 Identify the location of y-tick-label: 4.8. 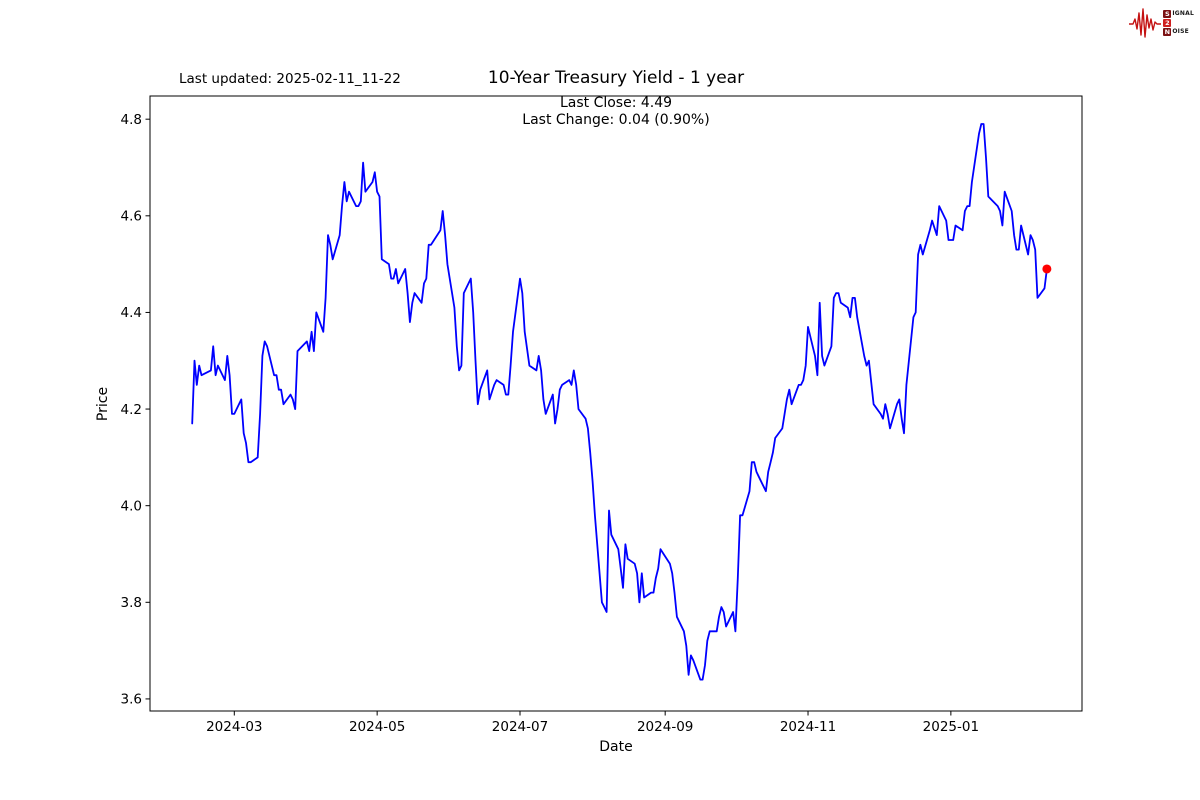
(131, 120).